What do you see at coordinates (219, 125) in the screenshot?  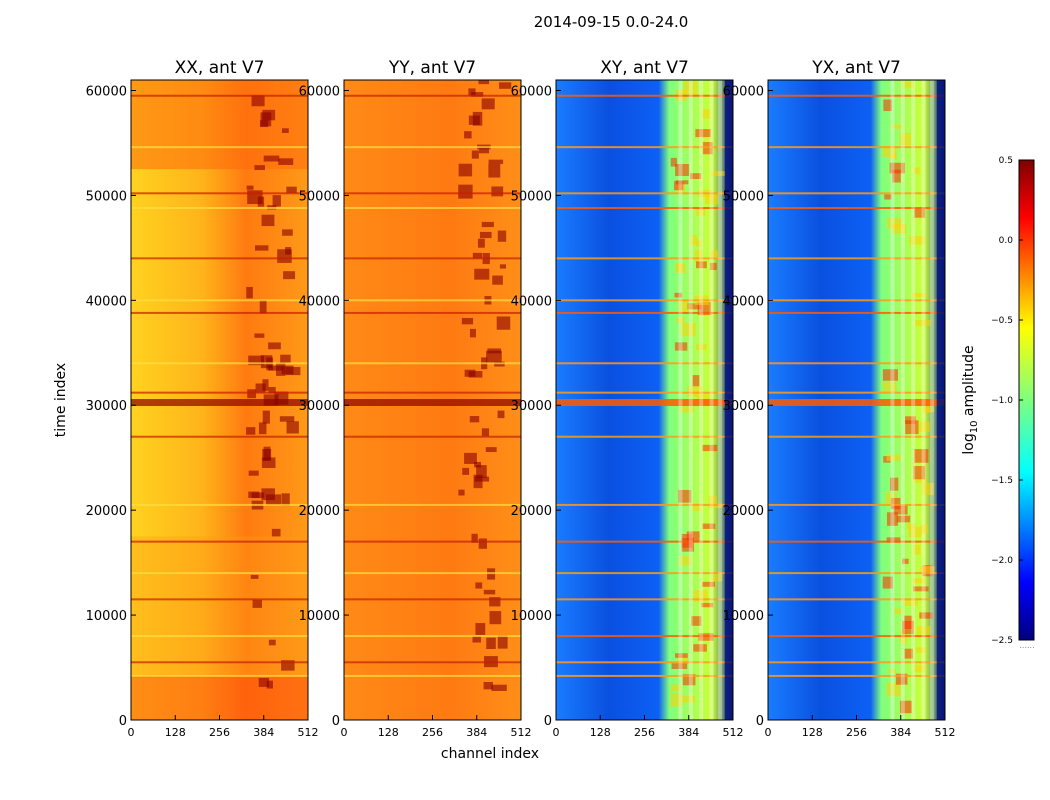 I see `heatmap-band` at bounding box center [219, 125].